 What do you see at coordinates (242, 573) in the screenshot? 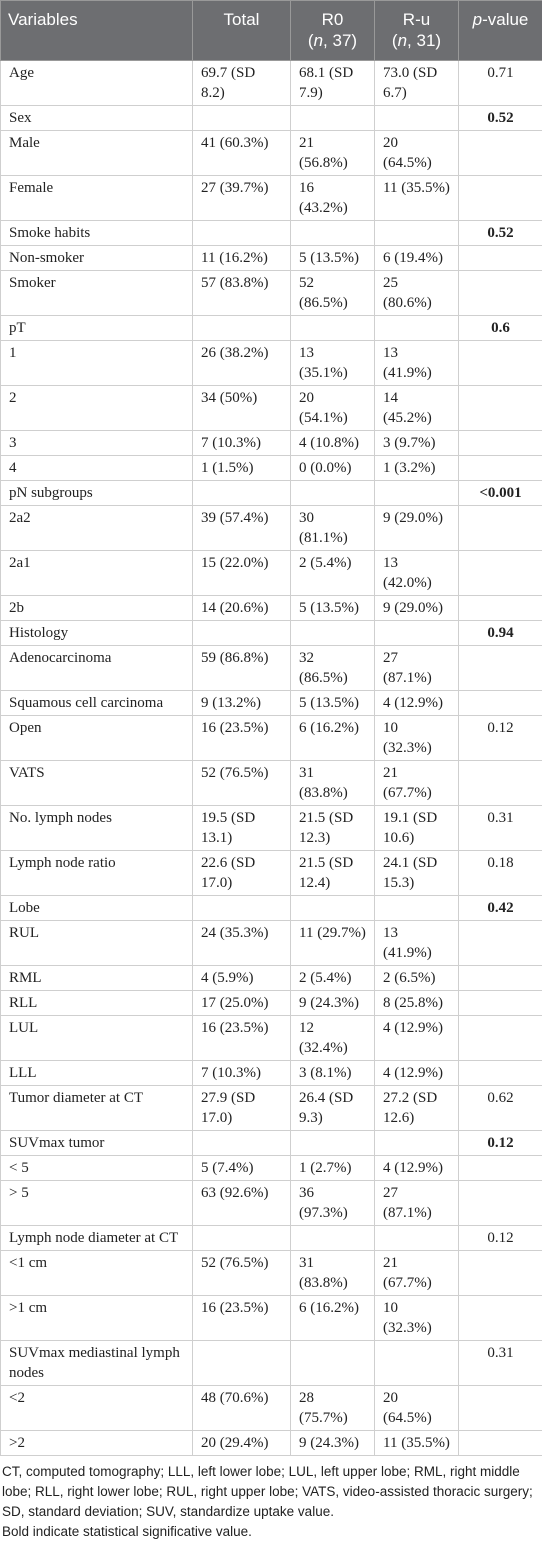
I see `value-cell: 15 (22.0%)` at bounding box center [242, 573].